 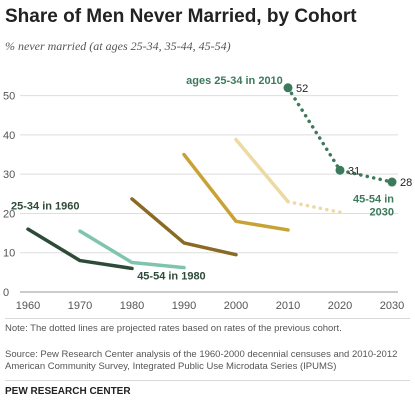 I want to click on y-tick-label-50: 50, so click(x=9, y=97).